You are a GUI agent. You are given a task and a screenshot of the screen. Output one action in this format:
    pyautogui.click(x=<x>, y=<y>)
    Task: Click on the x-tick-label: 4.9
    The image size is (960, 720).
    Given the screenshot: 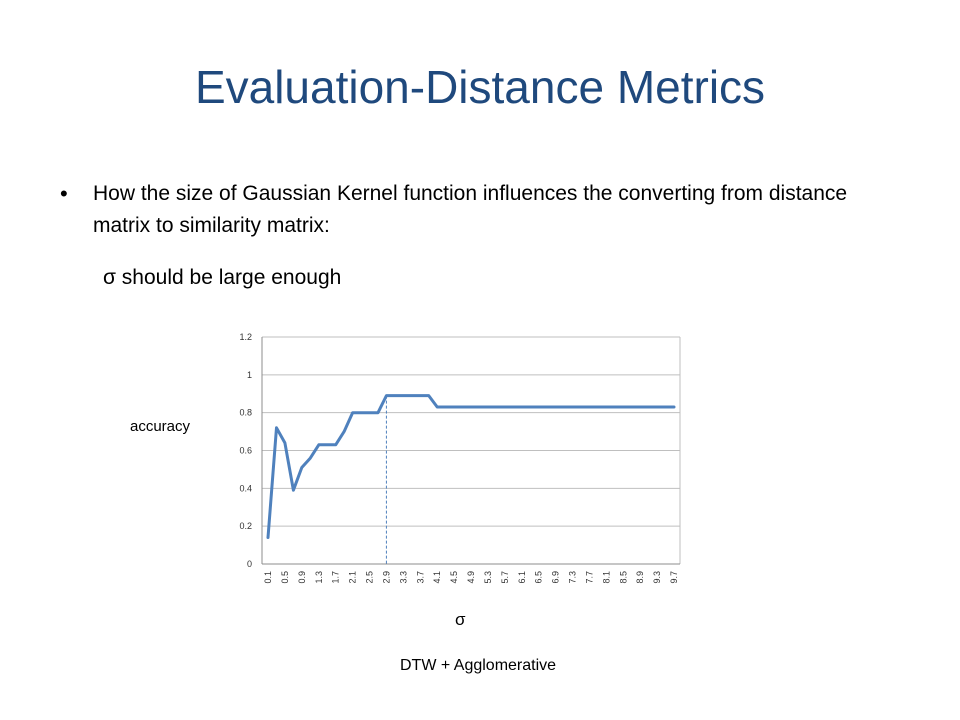 What is the action you would take?
    pyautogui.click(x=471, y=577)
    